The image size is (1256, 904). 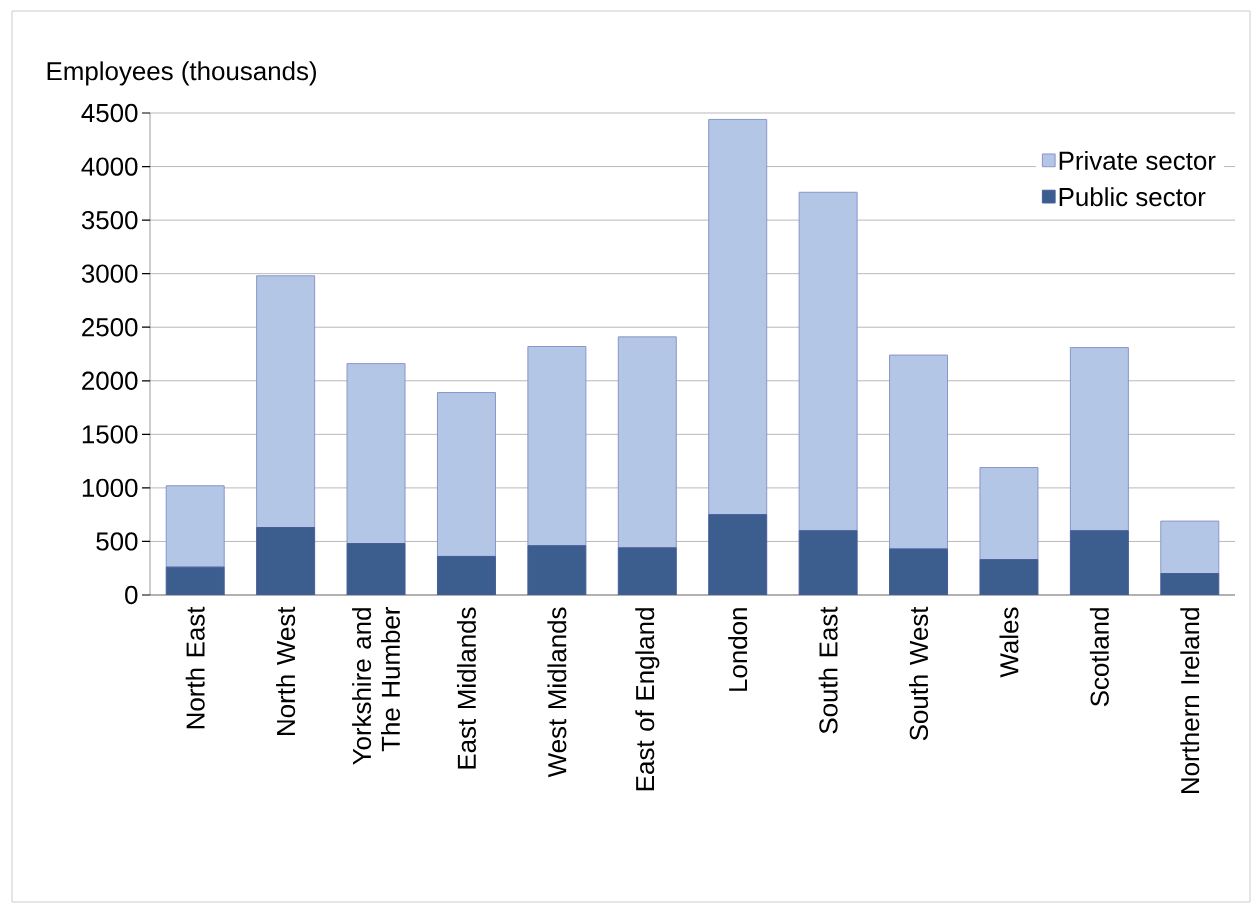 I want to click on x-tick-label: North East, so click(x=195, y=667).